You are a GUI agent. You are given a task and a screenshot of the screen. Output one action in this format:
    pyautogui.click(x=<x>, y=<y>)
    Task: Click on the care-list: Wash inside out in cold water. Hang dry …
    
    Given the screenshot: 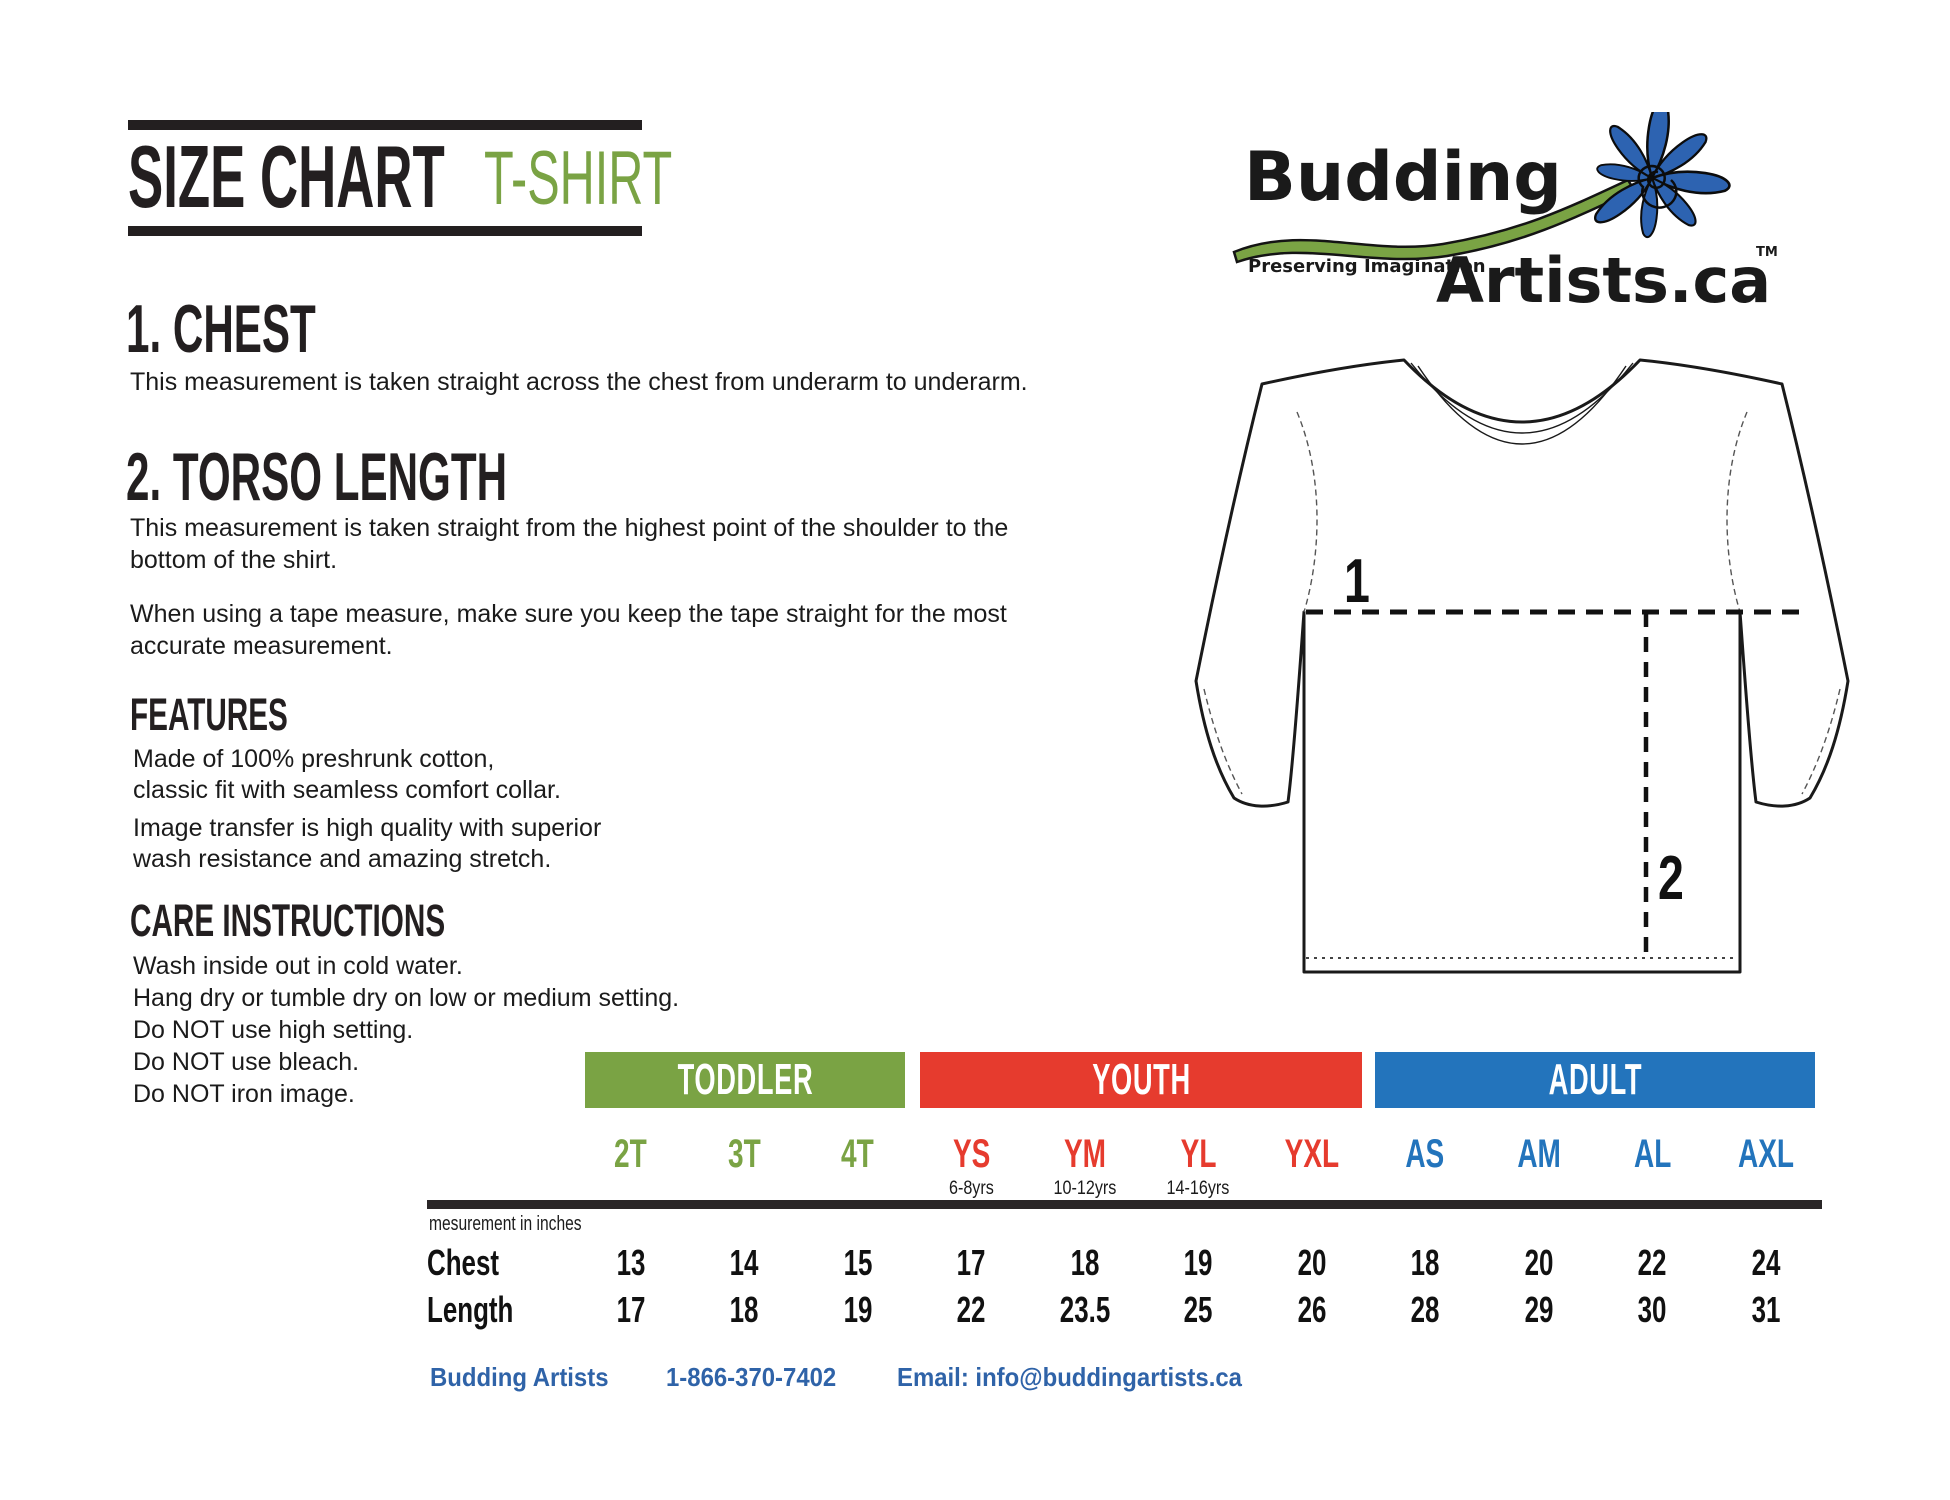 What is the action you would take?
    pyautogui.click(x=406, y=1030)
    